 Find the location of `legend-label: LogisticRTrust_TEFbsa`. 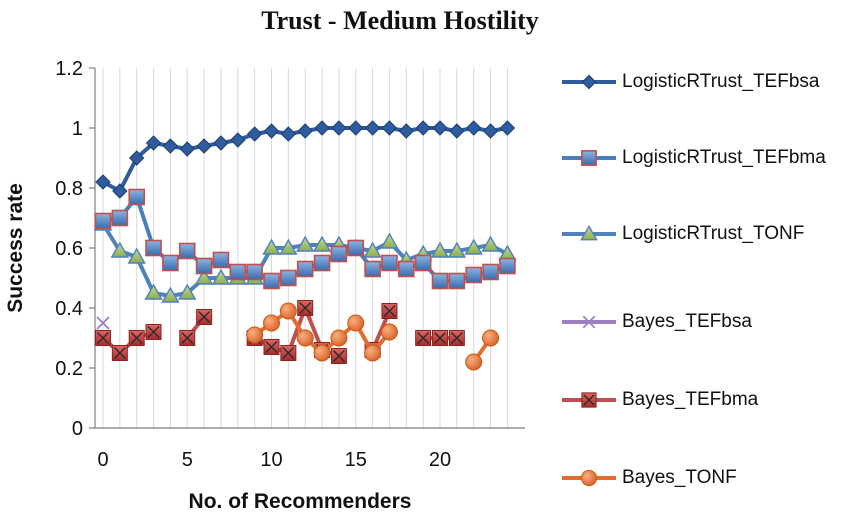

legend-label: LogisticRTrust_TEFbsa is located at coordinates (721, 81).